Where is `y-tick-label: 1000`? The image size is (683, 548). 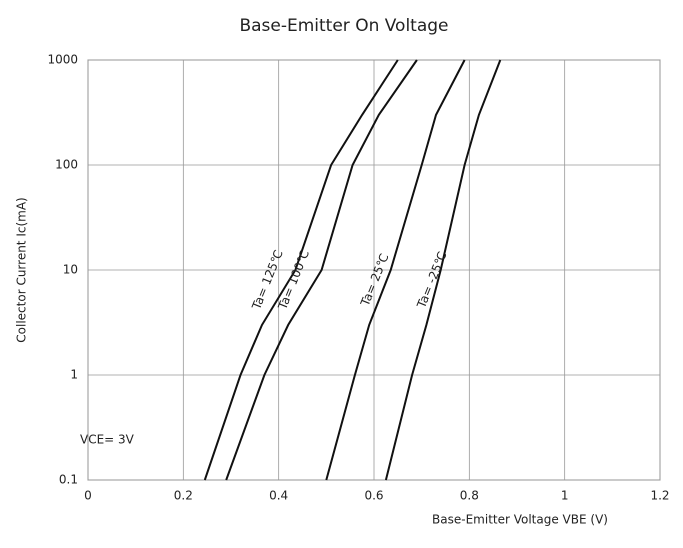
y-tick-label: 1000 is located at coordinates (62, 60).